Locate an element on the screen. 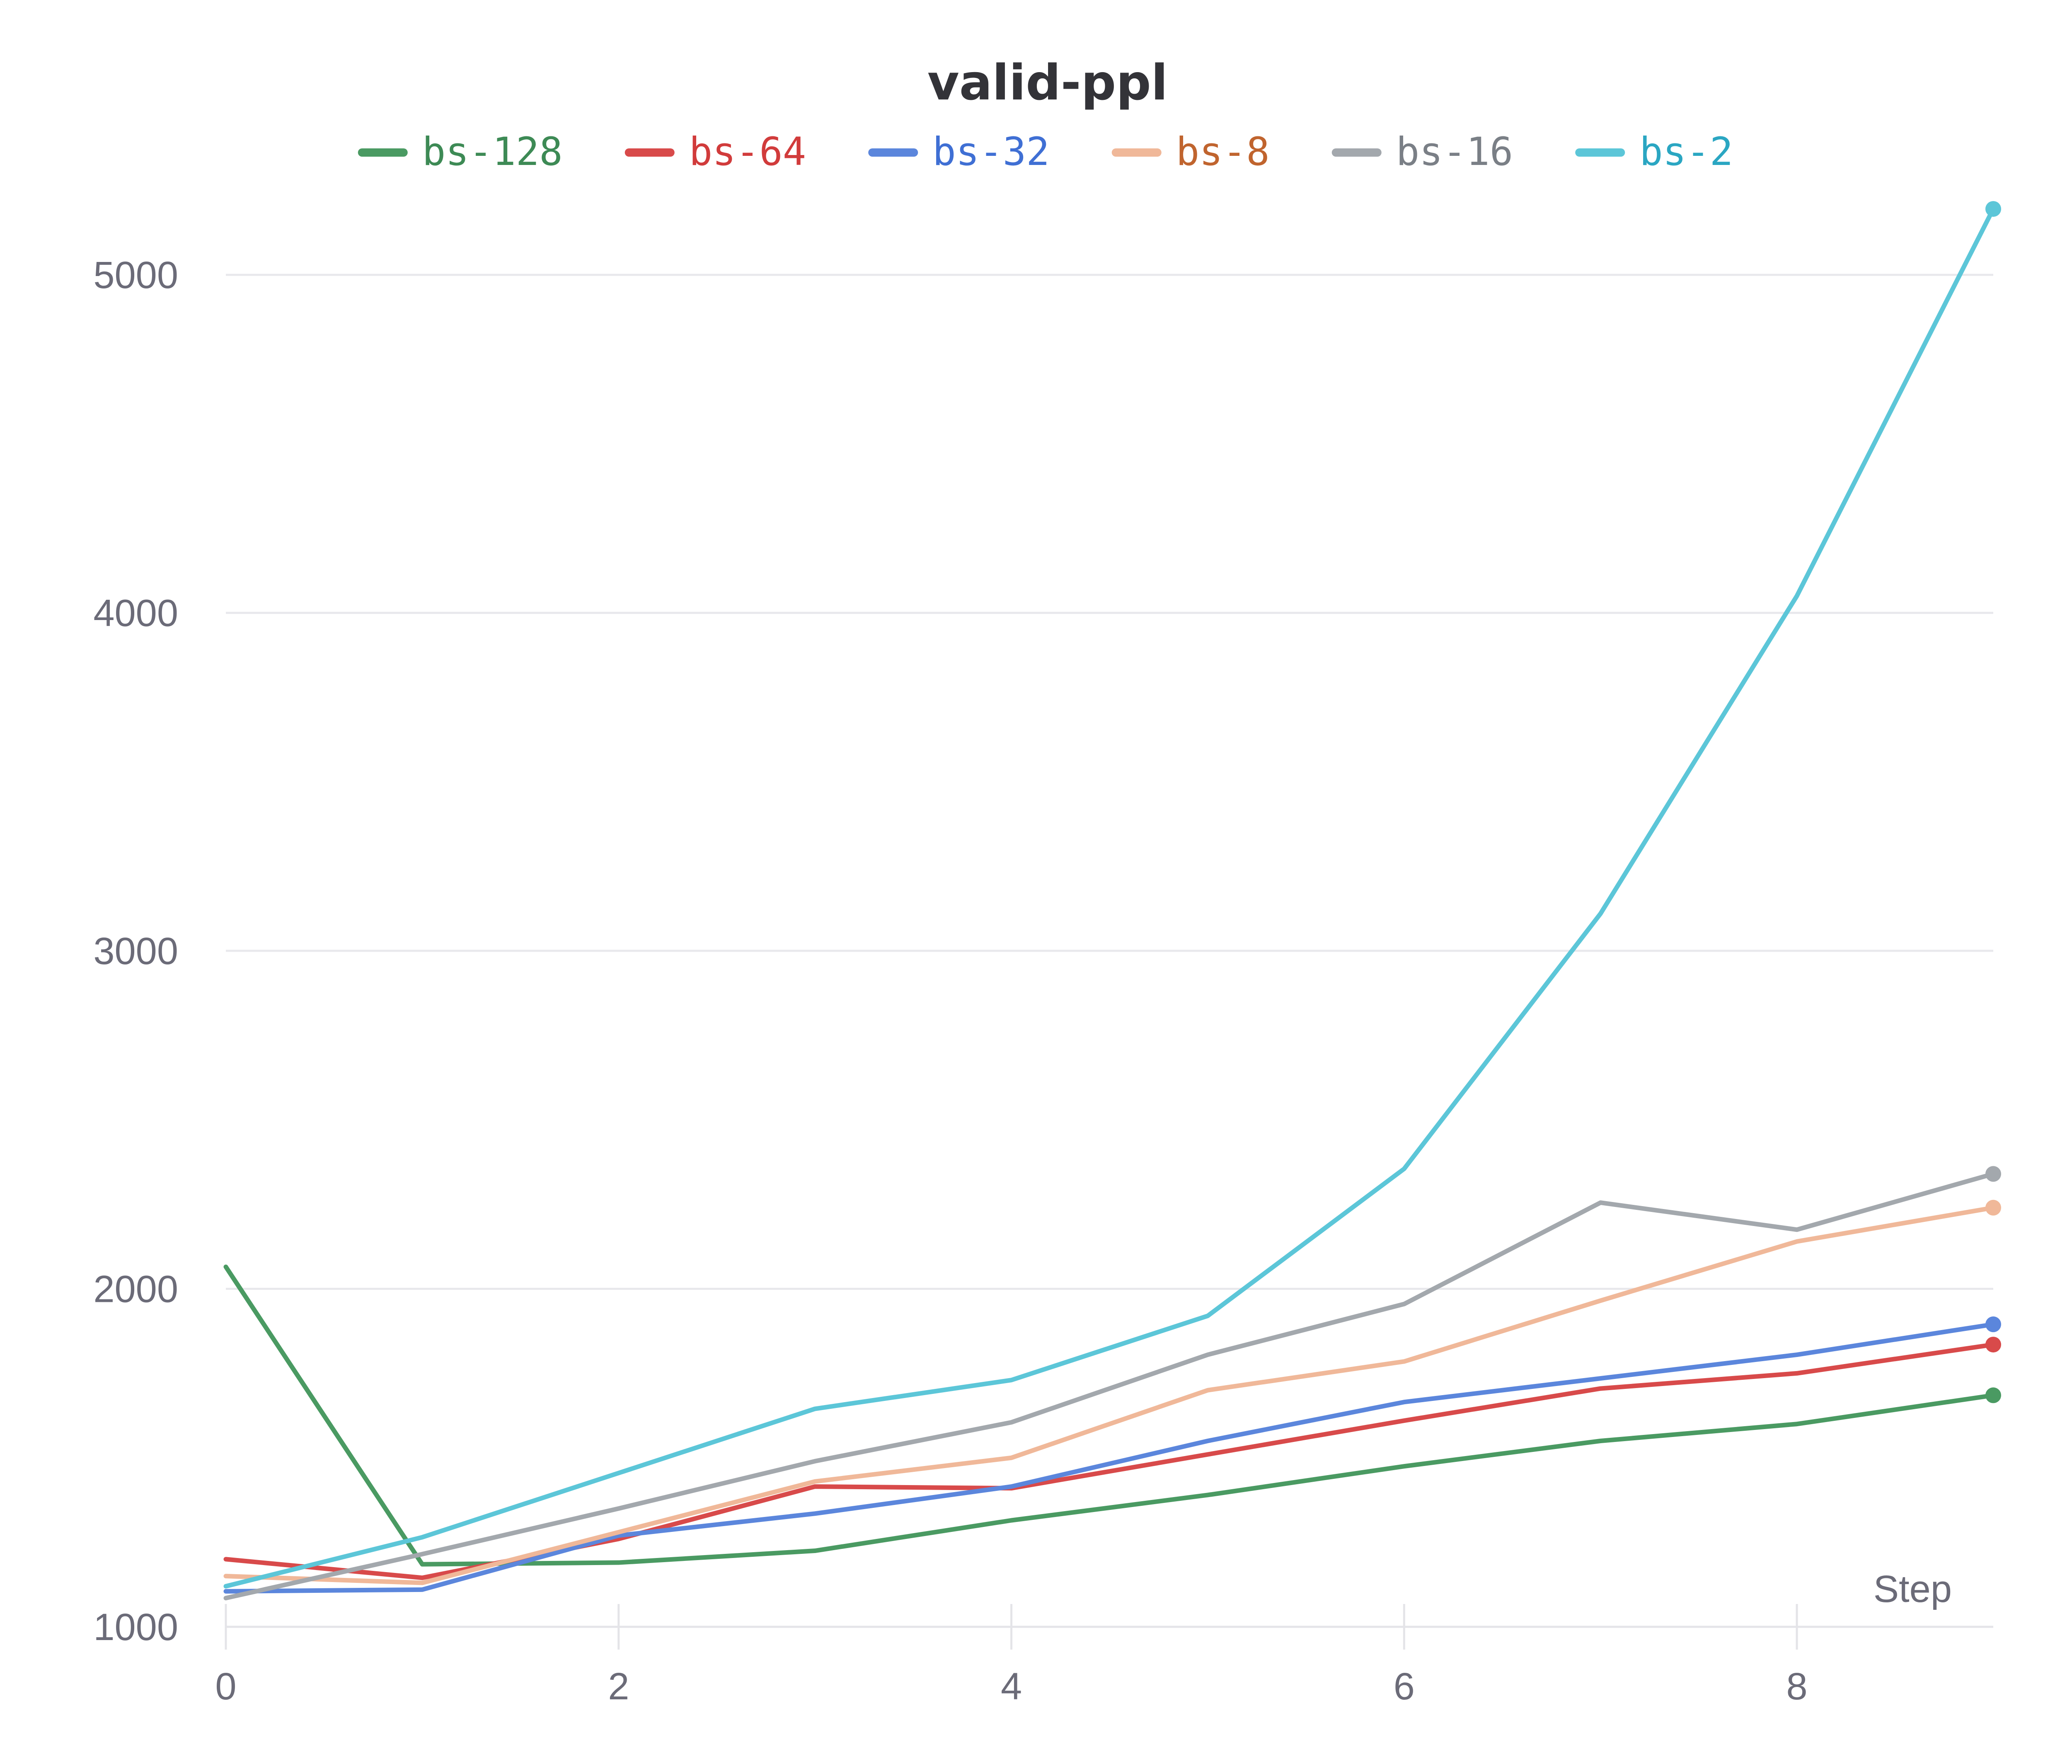 The height and width of the screenshot is (1764, 2072). y-tick-label: 4000 is located at coordinates (135, 613).